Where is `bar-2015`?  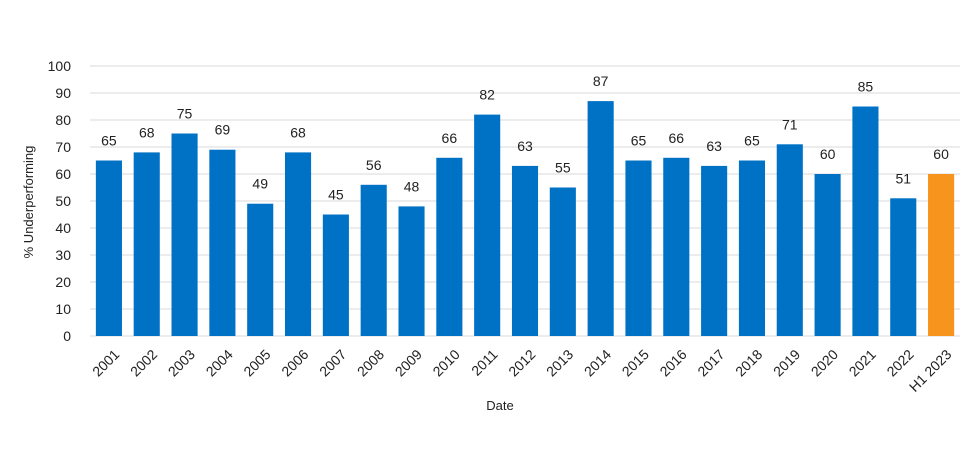 bar-2015 is located at coordinates (638, 248).